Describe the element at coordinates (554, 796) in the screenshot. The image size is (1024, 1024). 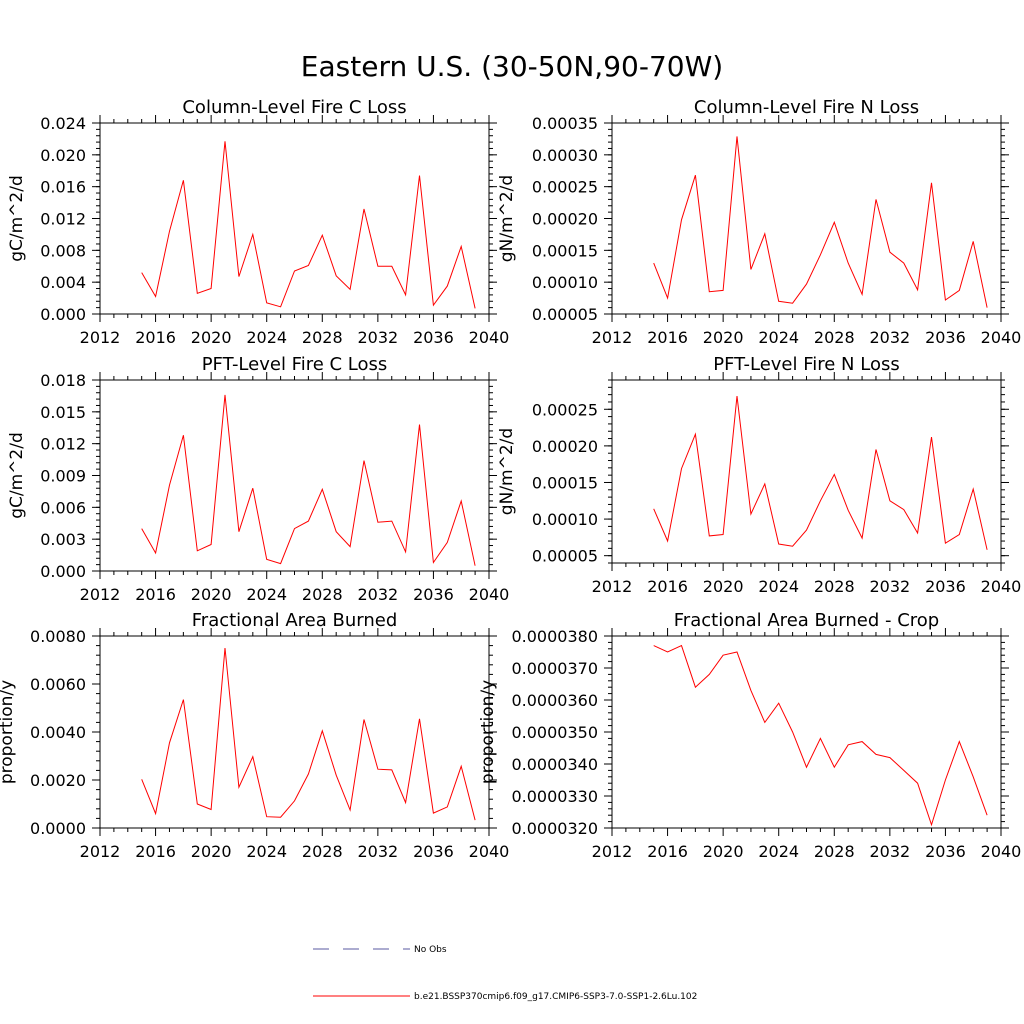
I see `y-tick-label: 0.0000330` at that location.